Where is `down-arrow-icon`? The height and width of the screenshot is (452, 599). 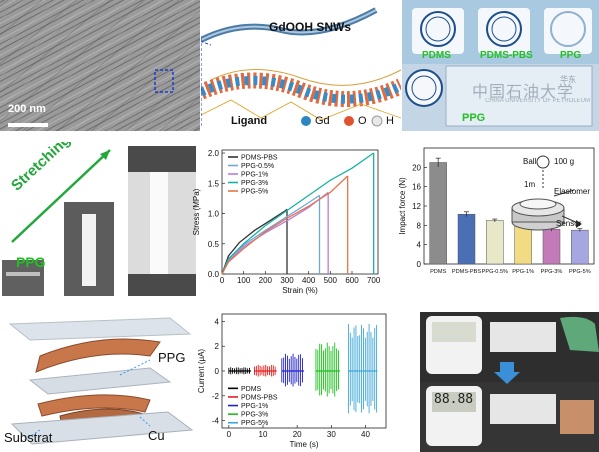
down-arrow-icon is located at coordinates (507, 373).